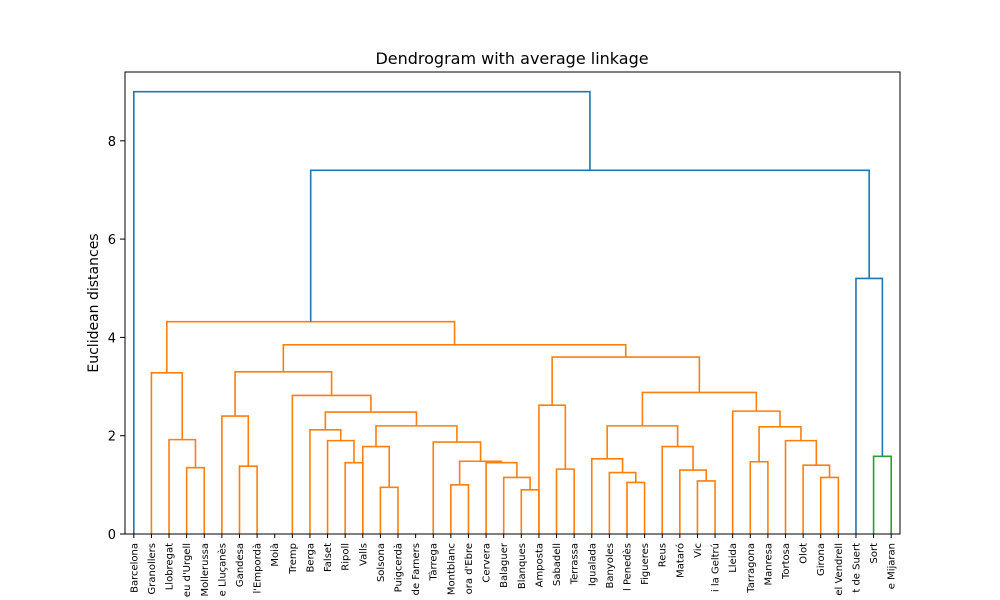  I want to click on leaf-label: Sabadell, so click(557, 564).